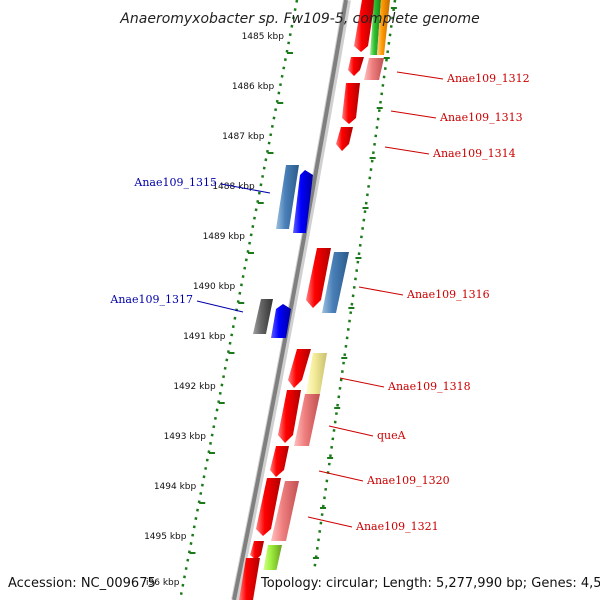 This screenshot has width=600, height=600. What do you see at coordinates (303, 201) in the screenshot?
I see `gene-Anae109_1315-arrow` at bounding box center [303, 201].